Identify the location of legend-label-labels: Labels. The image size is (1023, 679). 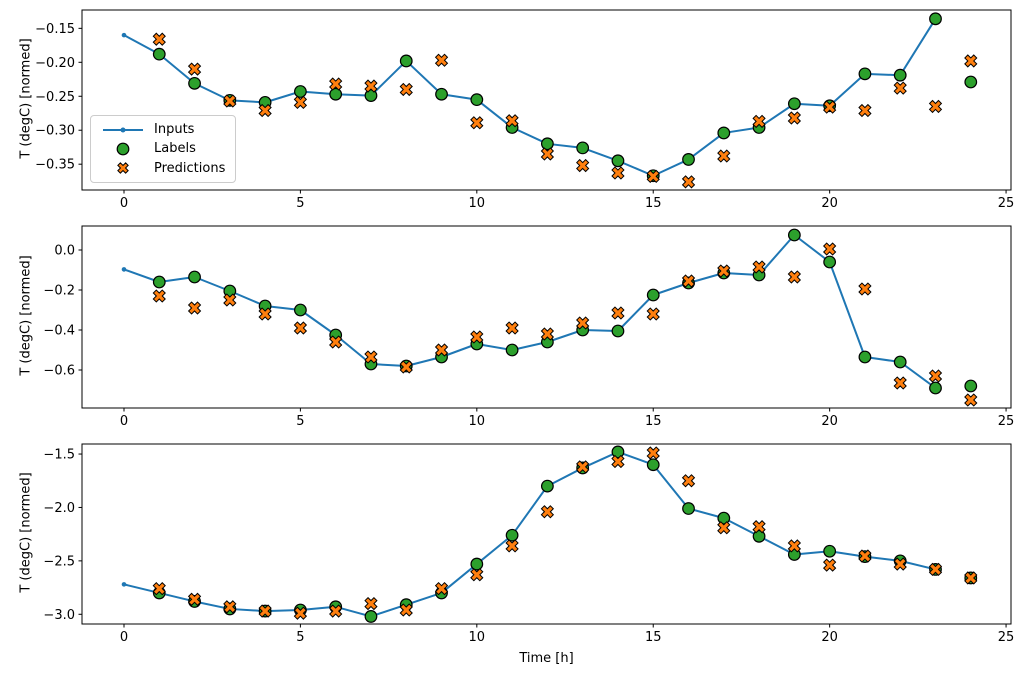
(175, 149).